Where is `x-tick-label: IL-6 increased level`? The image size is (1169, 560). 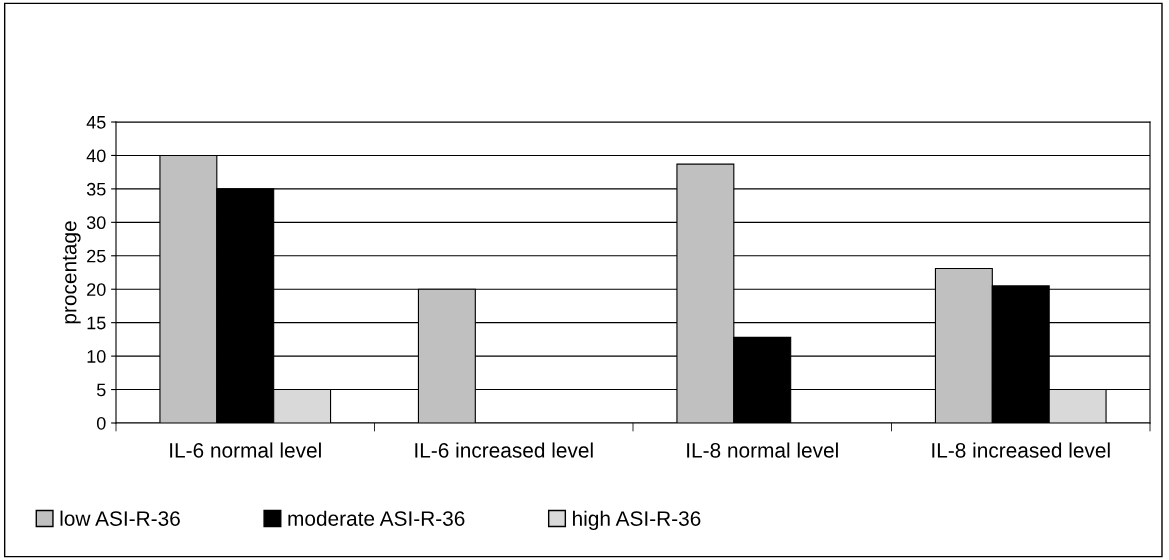
x-tick-label: IL-6 increased level is located at coordinates (504, 450).